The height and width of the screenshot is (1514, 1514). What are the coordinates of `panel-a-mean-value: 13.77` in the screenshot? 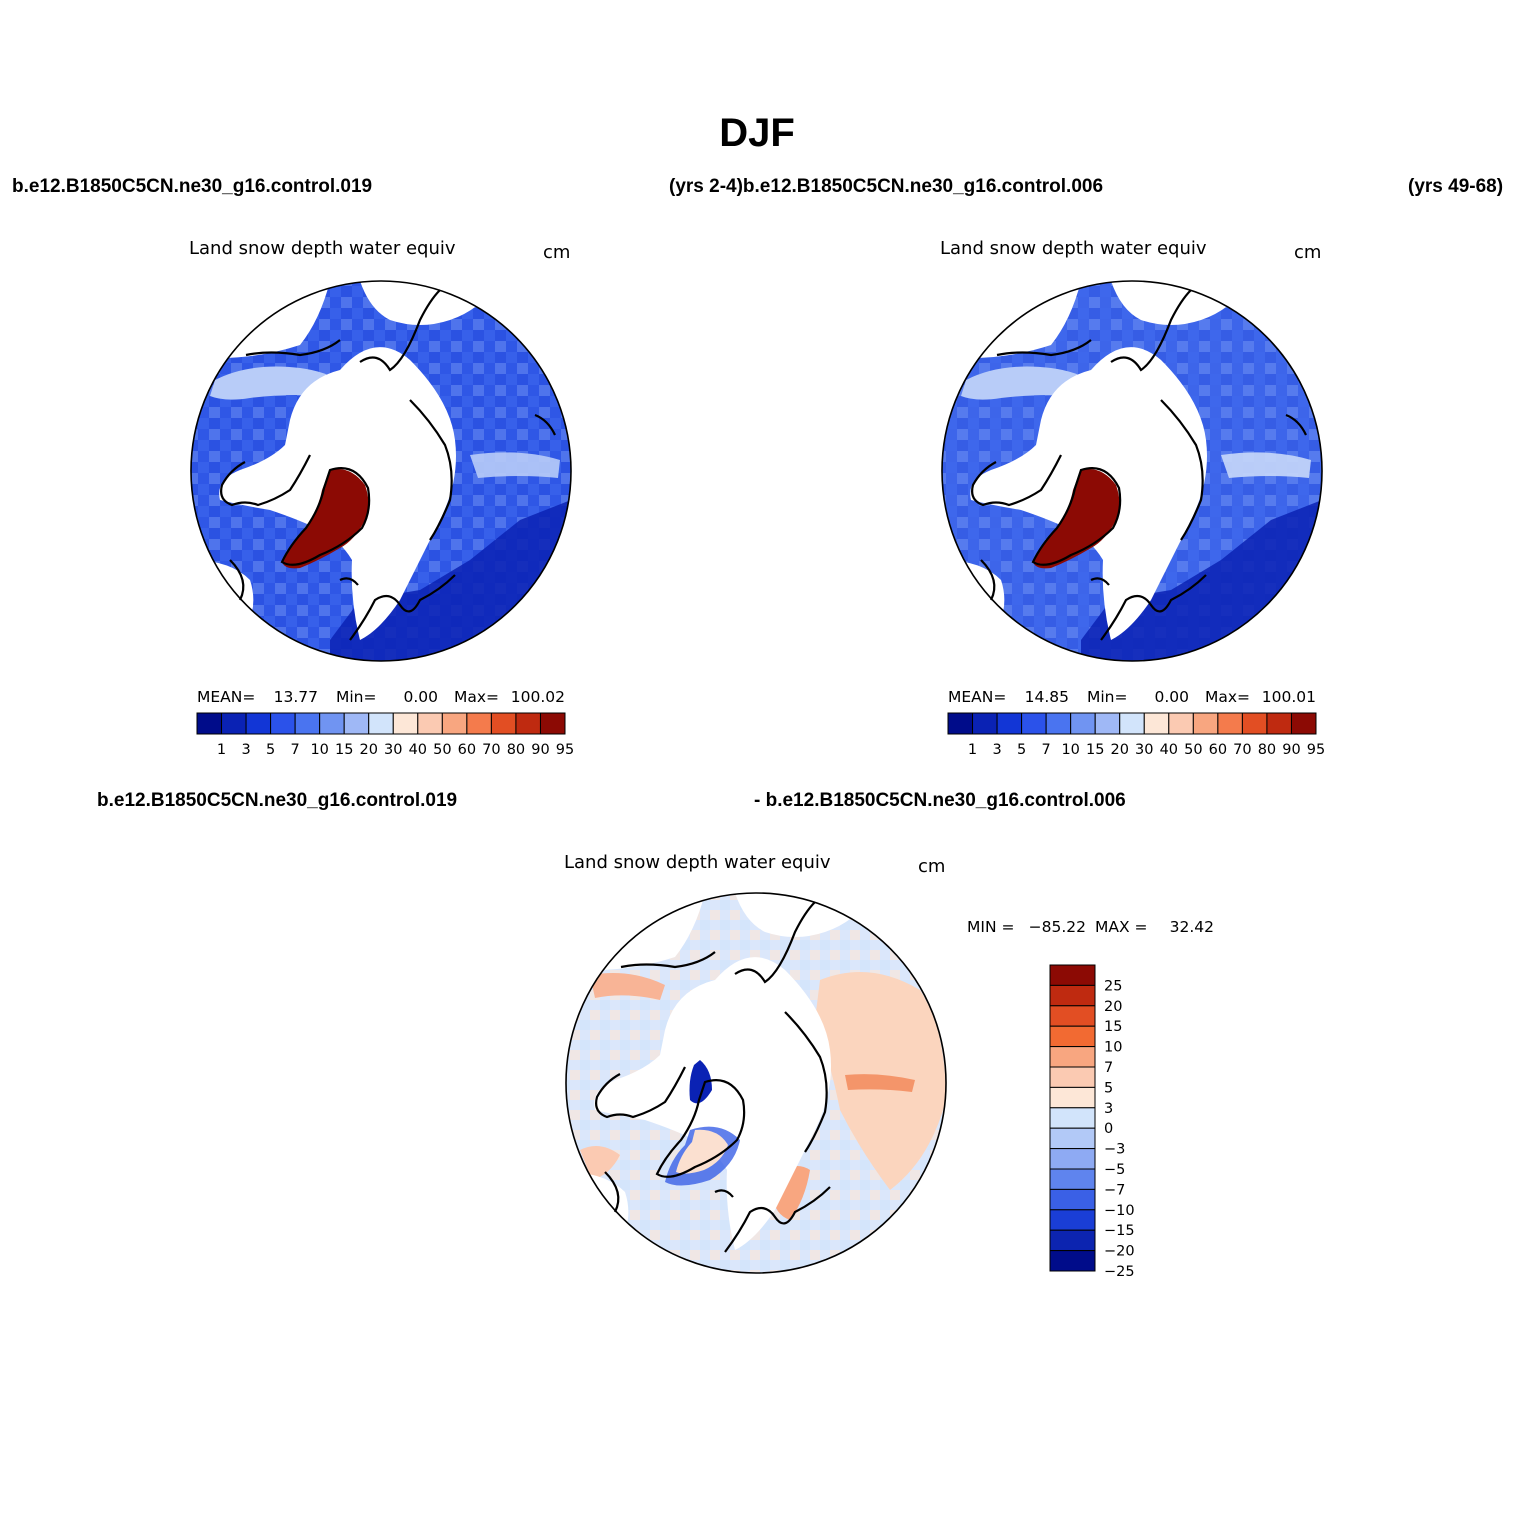 It's located at (296, 697).